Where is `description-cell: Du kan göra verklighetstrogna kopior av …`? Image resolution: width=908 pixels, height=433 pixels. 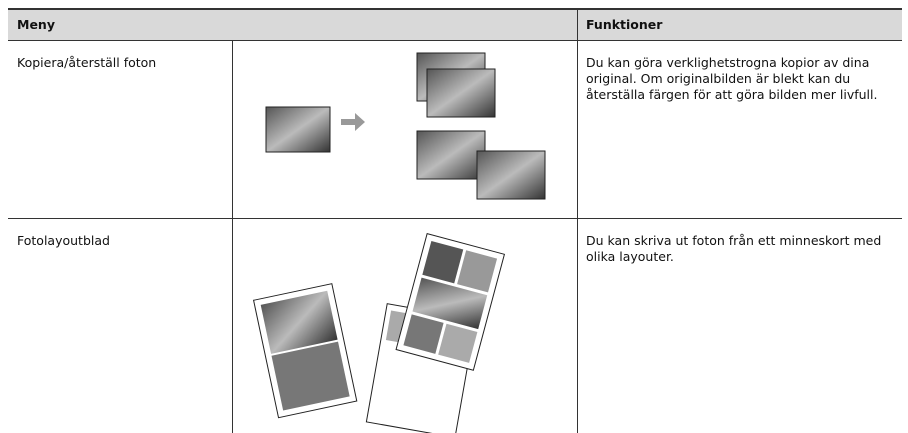 description-cell: Du kan göra verklighetstrogna kopior av … is located at coordinates (732, 78).